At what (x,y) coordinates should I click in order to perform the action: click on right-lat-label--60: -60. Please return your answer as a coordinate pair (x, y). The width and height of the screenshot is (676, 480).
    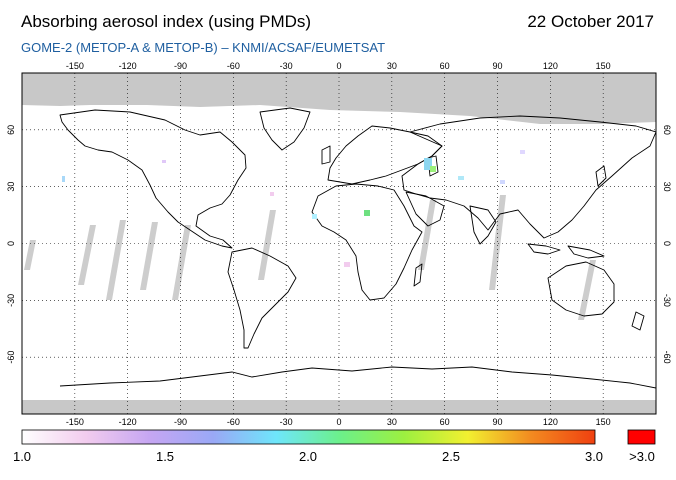
    Looking at the image, I should click on (667, 357).